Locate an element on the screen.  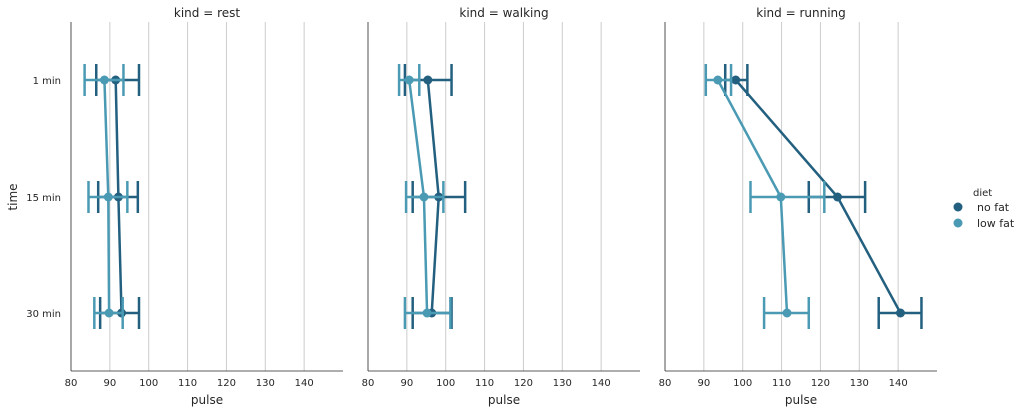
legend-entry: no fat is located at coordinates (993, 207).